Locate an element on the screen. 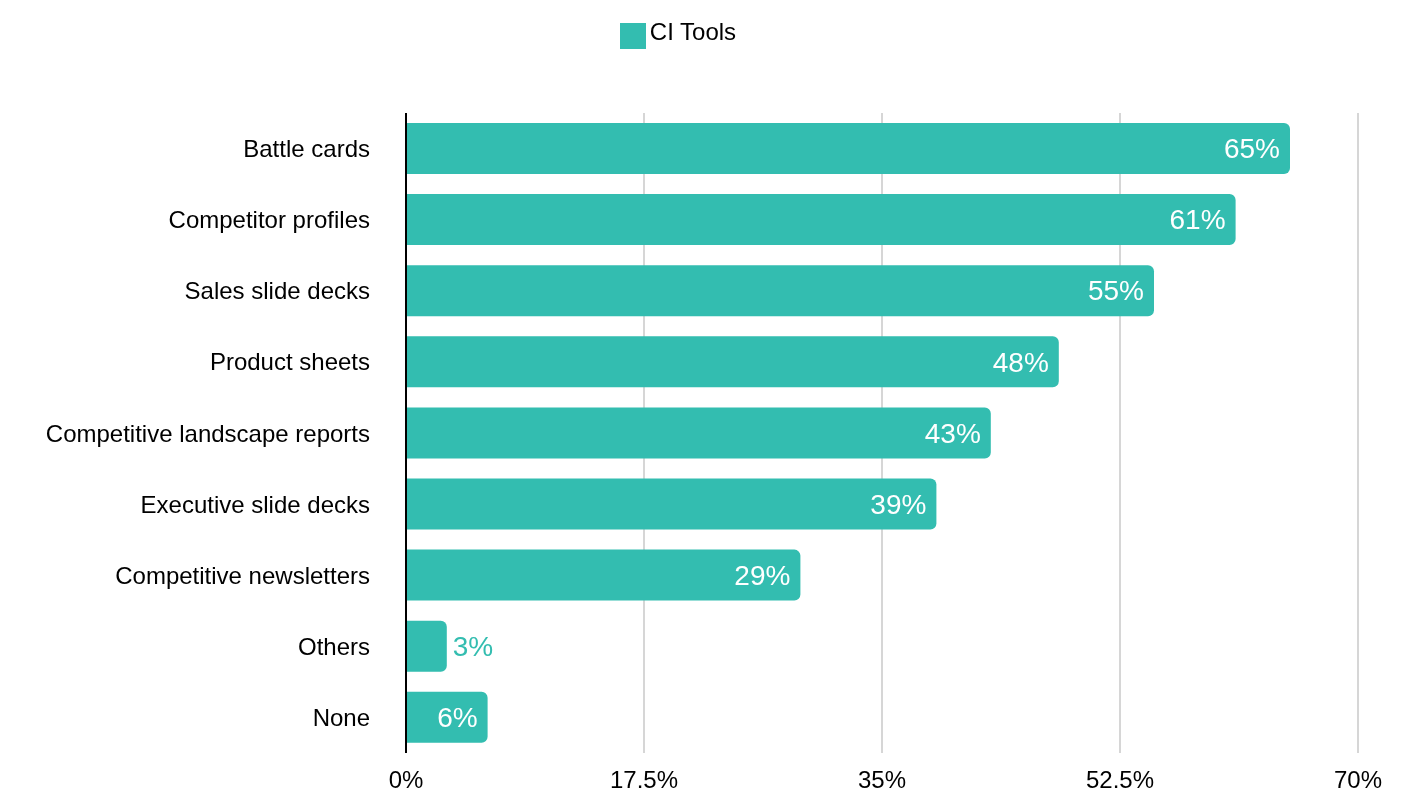 Image resolution: width=1406 pixels, height=806 pixels. x-tick-label: 17.5% is located at coordinates (644, 780).